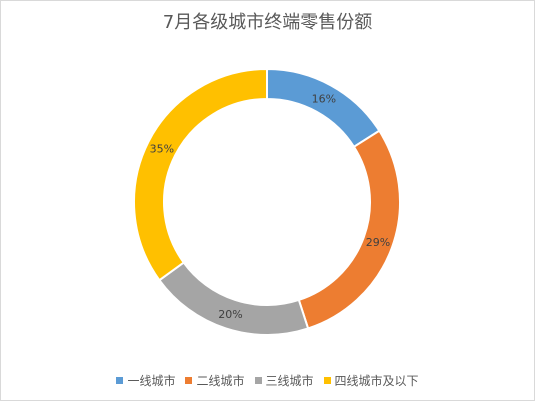 Image resolution: width=535 pixels, height=401 pixels. I want to click on slice-tier1, so click(323, 108).